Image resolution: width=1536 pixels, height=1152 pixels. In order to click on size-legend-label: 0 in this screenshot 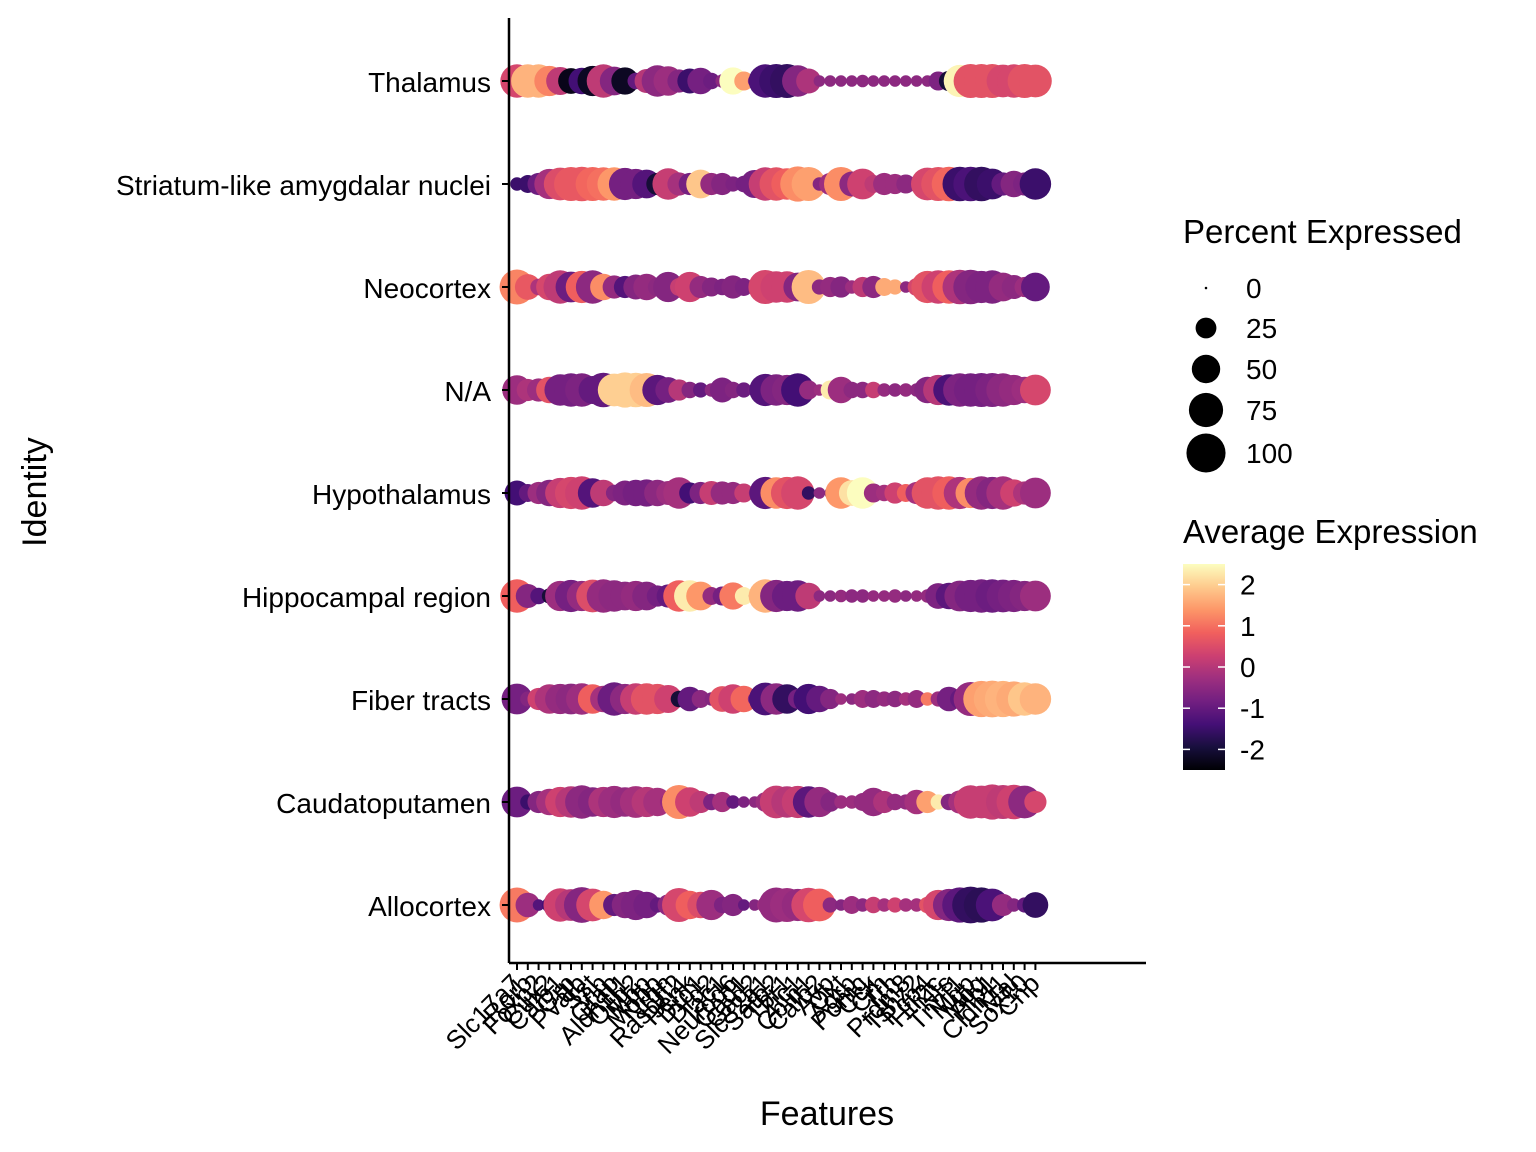, I will do `click(1254, 288)`.